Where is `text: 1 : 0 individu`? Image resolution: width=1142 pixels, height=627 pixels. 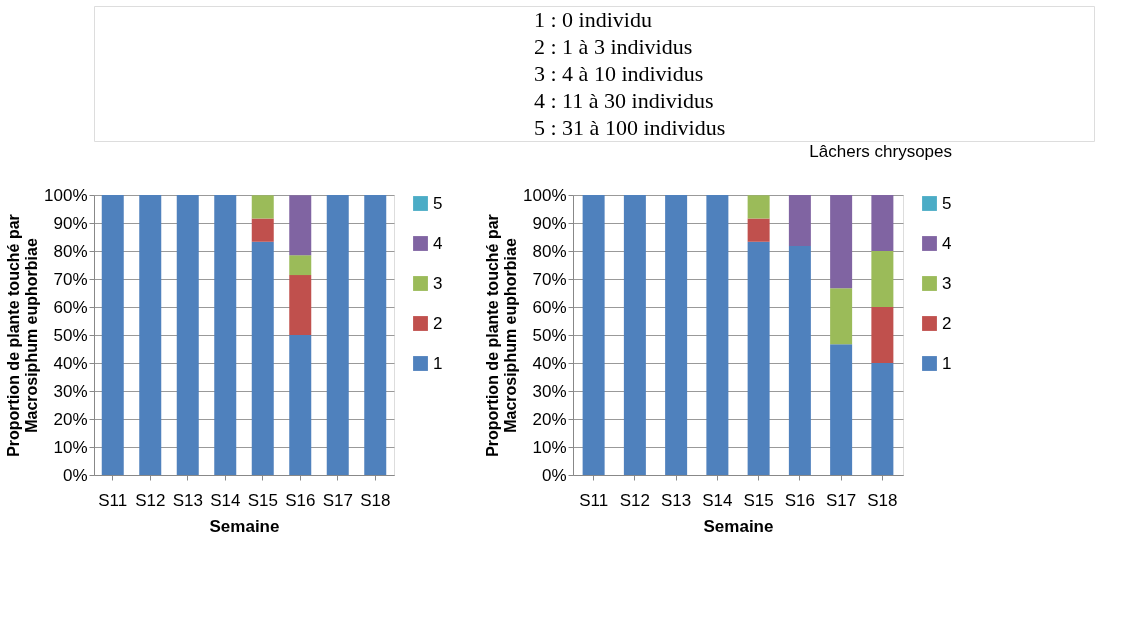
text: 1 : 0 individu is located at coordinates (593, 19).